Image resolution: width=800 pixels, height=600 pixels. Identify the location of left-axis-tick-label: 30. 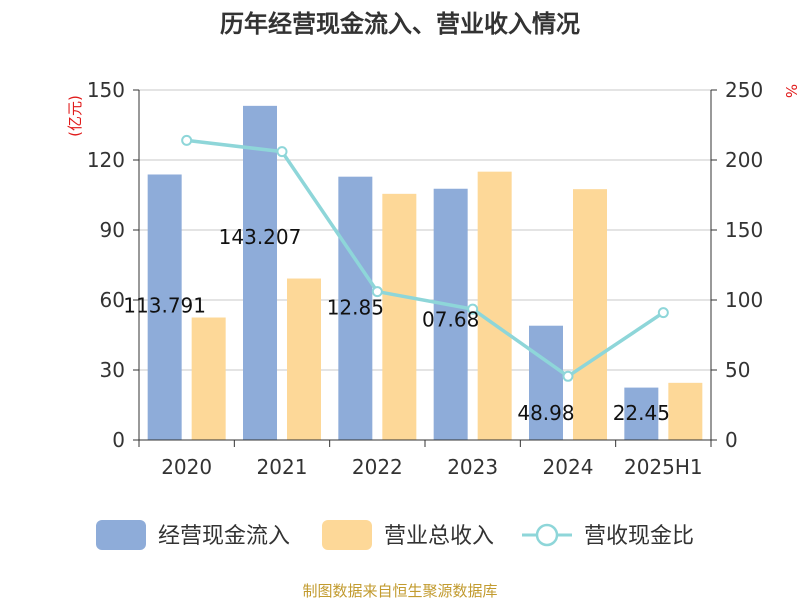
(112, 370).